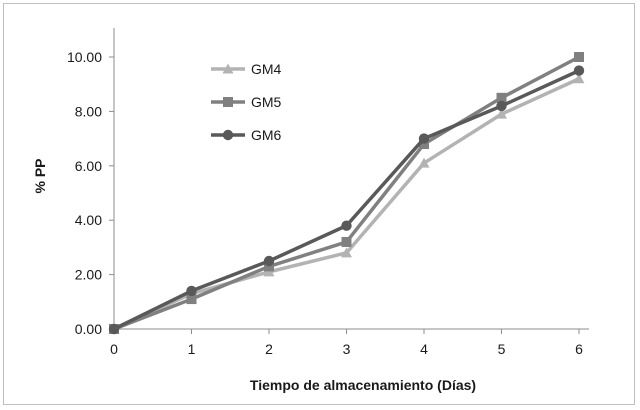 The image size is (640, 410). I want to click on legend-item-gm4: GM4, so click(246, 69).